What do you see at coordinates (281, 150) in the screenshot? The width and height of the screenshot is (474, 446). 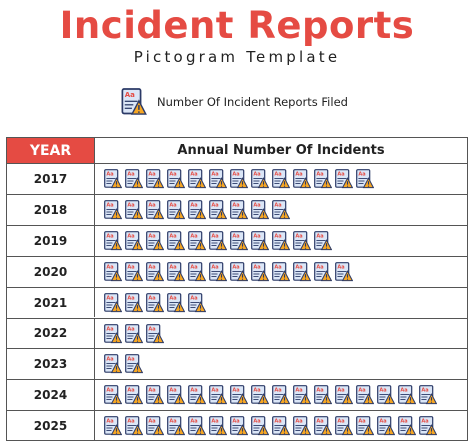 I see `incidents-column-header: Annual Number Of Incidents` at bounding box center [281, 150].